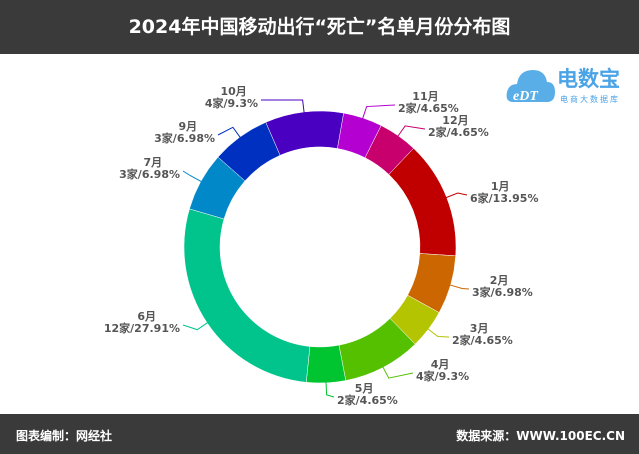  I want to click on category-label: 1月, so click(500, 186).